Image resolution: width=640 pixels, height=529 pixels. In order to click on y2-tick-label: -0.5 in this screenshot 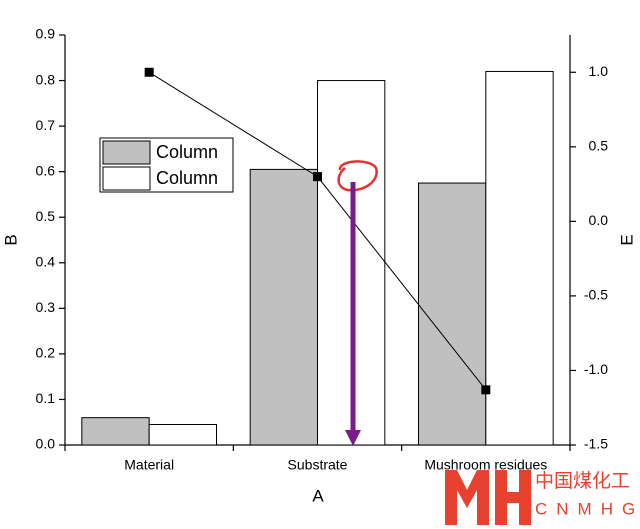, I will do `click(596, 295)`.